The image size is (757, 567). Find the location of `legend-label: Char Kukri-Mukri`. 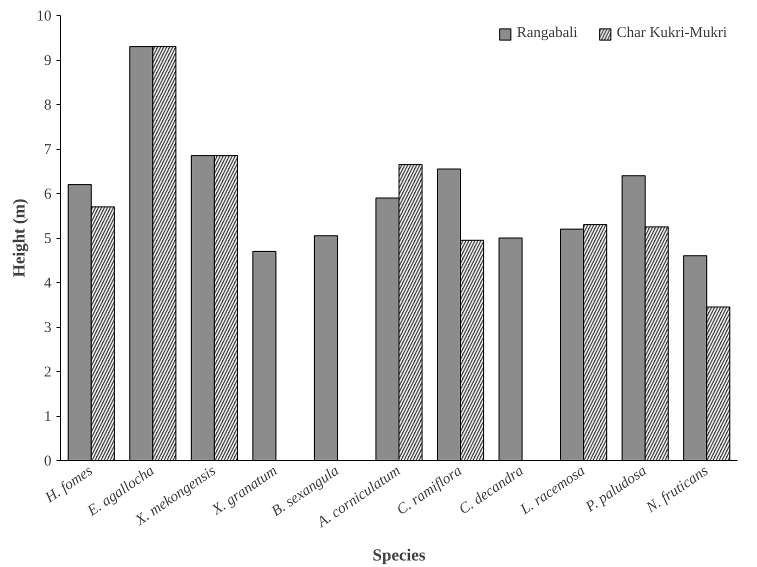

legend-label: Char Kukri-Mukri is located at coordinates (671, 33).